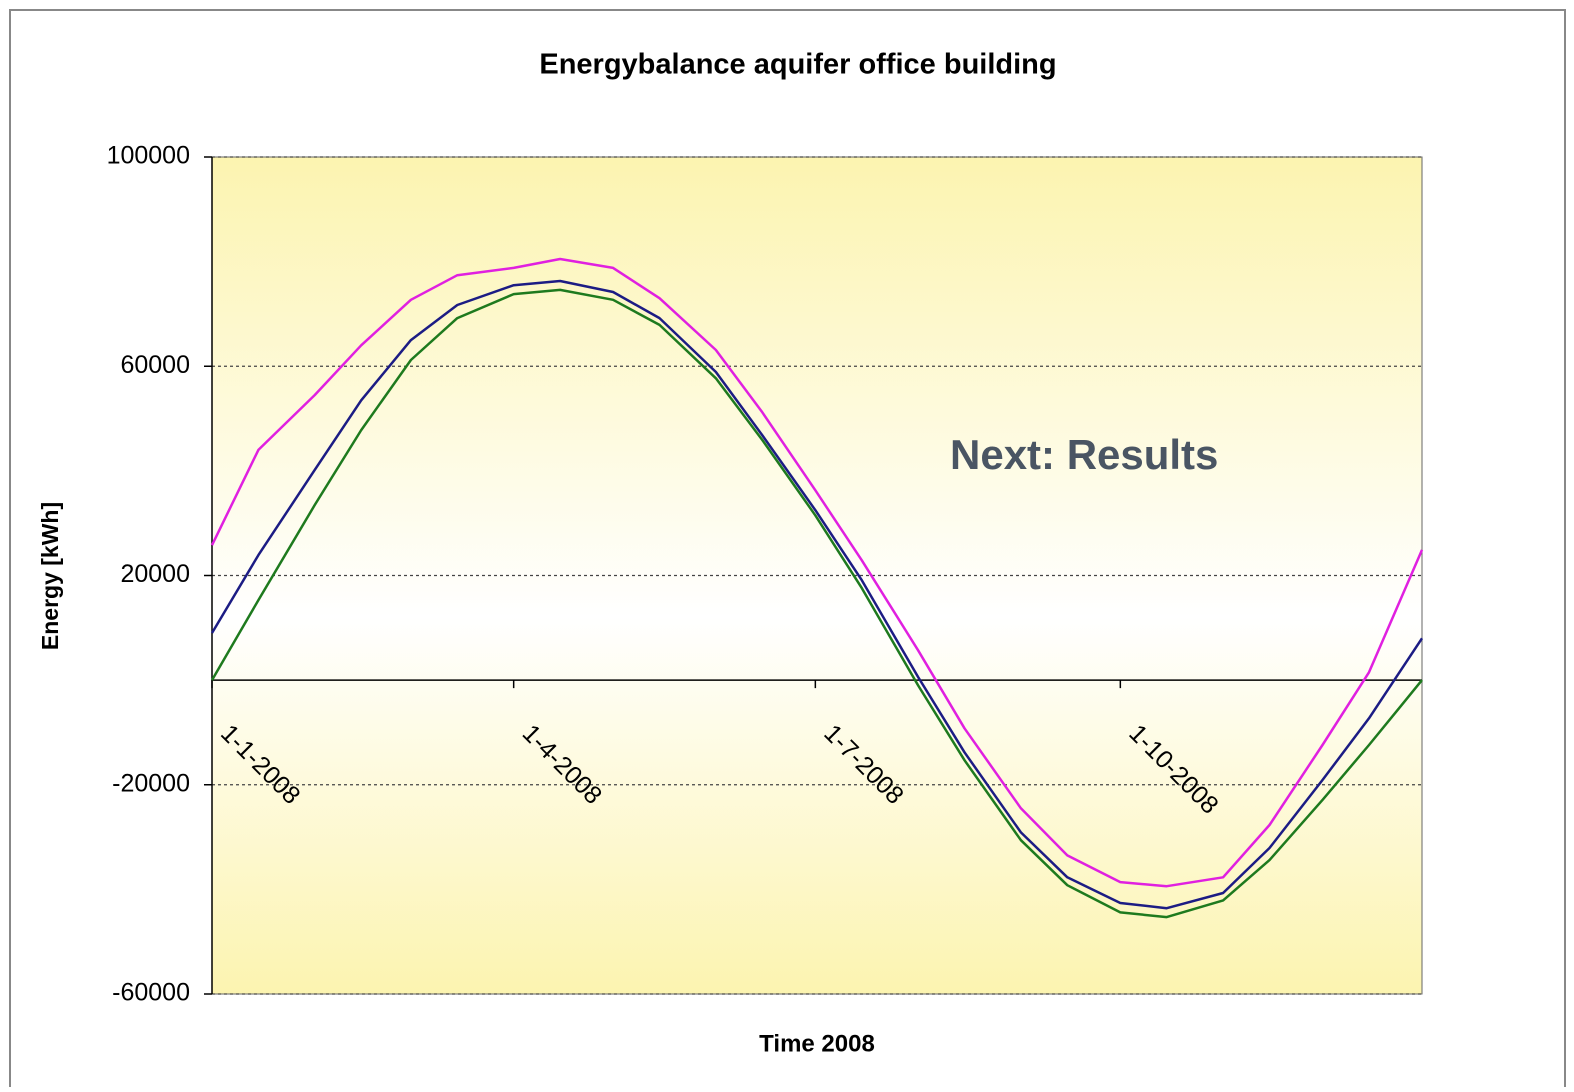 The width and height of the screenshot is (1574, 1092). I want to click on chart-title: Energybalance aquifer office building, so click(797, 65).